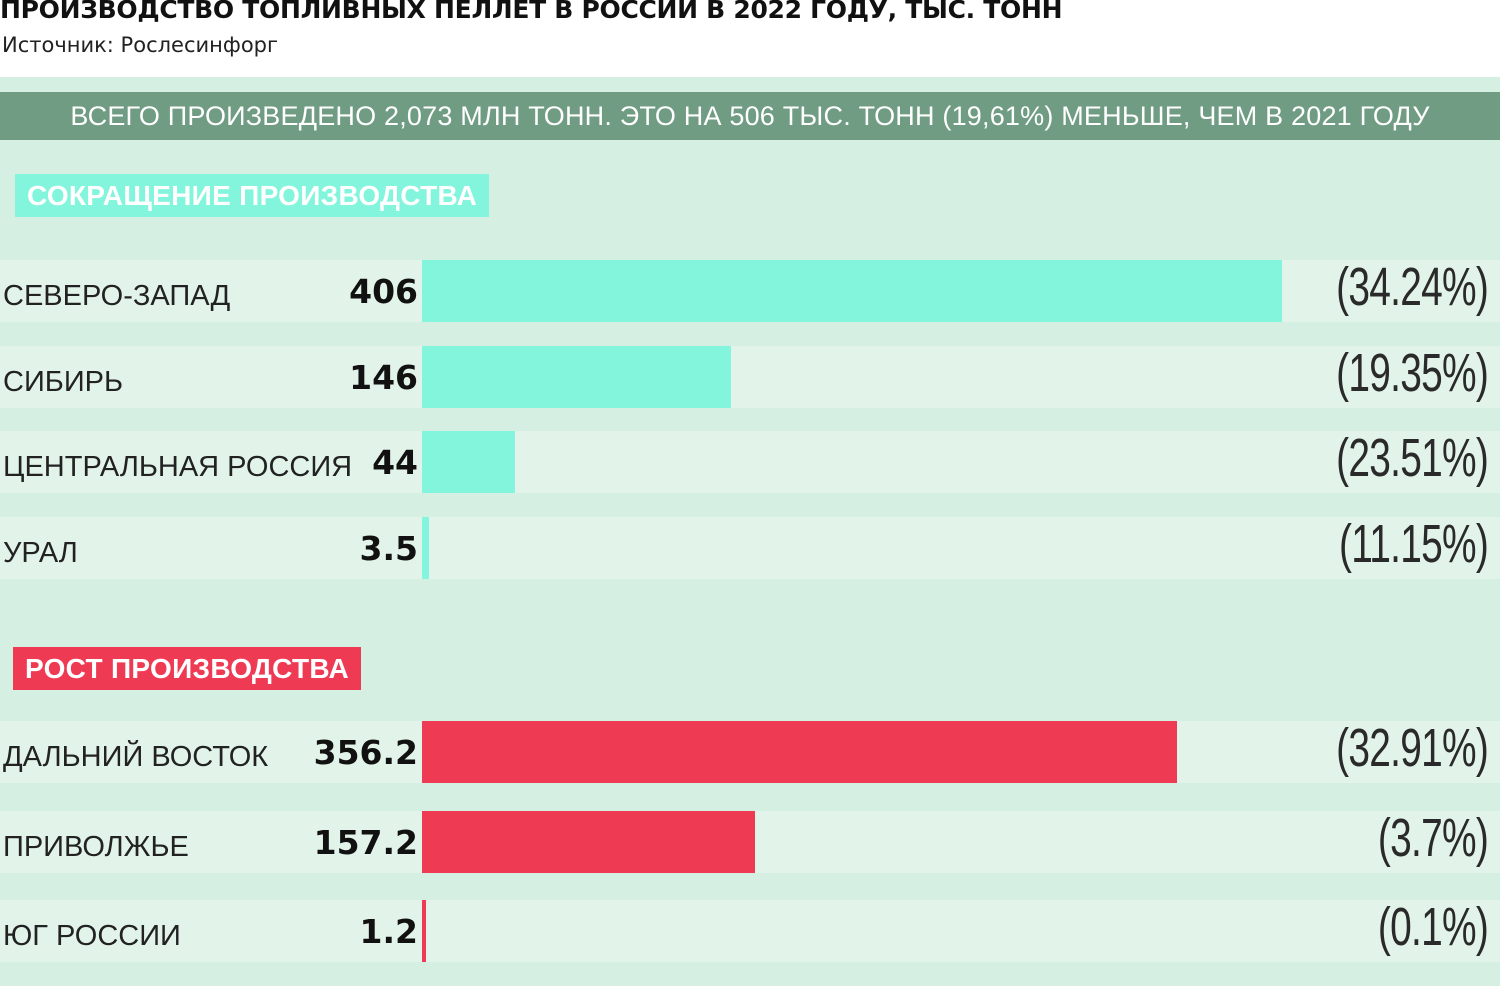 The height and width of the screenshot is (986, 1500). I want to click on region-label: ПРИВОЛЖЬЕ, so click(96, 847).